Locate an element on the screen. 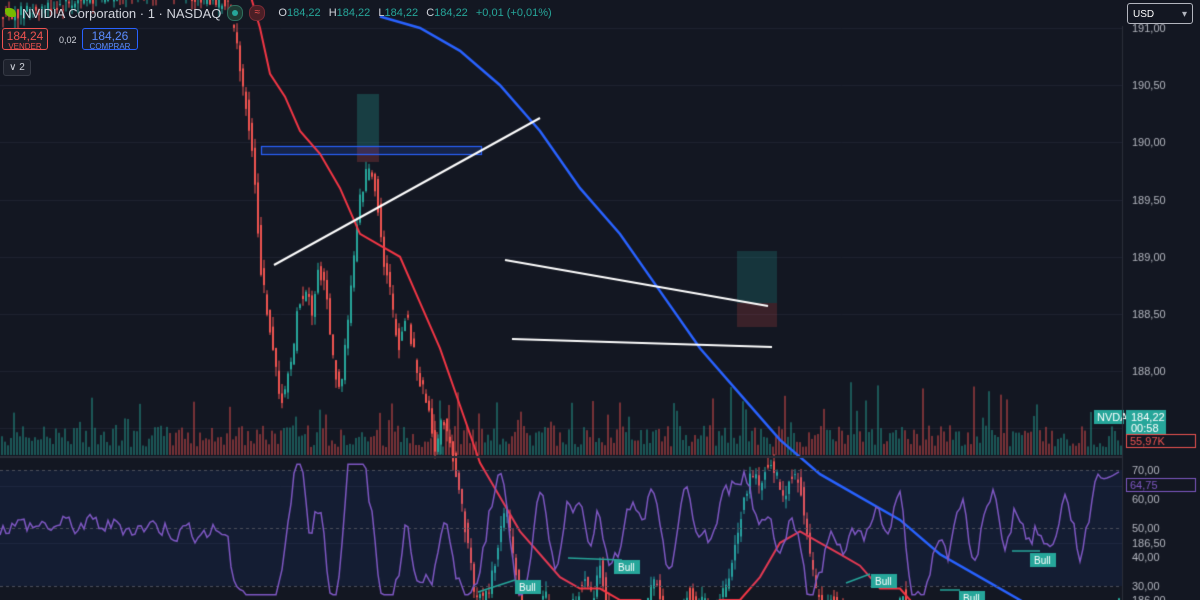  market-open-icon is located at coordinates (235, 13).